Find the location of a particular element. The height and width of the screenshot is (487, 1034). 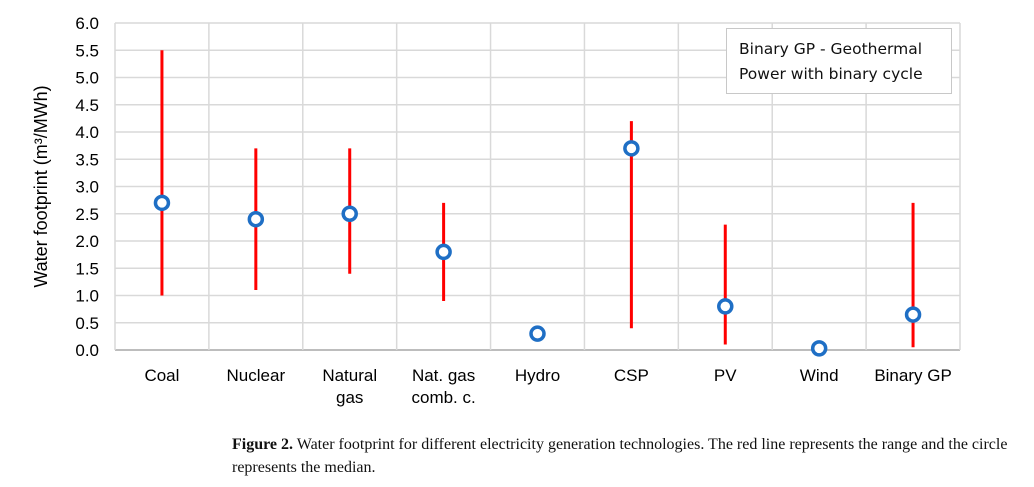

y-tick-label: 2.0 is located at coordinates (87, 241).